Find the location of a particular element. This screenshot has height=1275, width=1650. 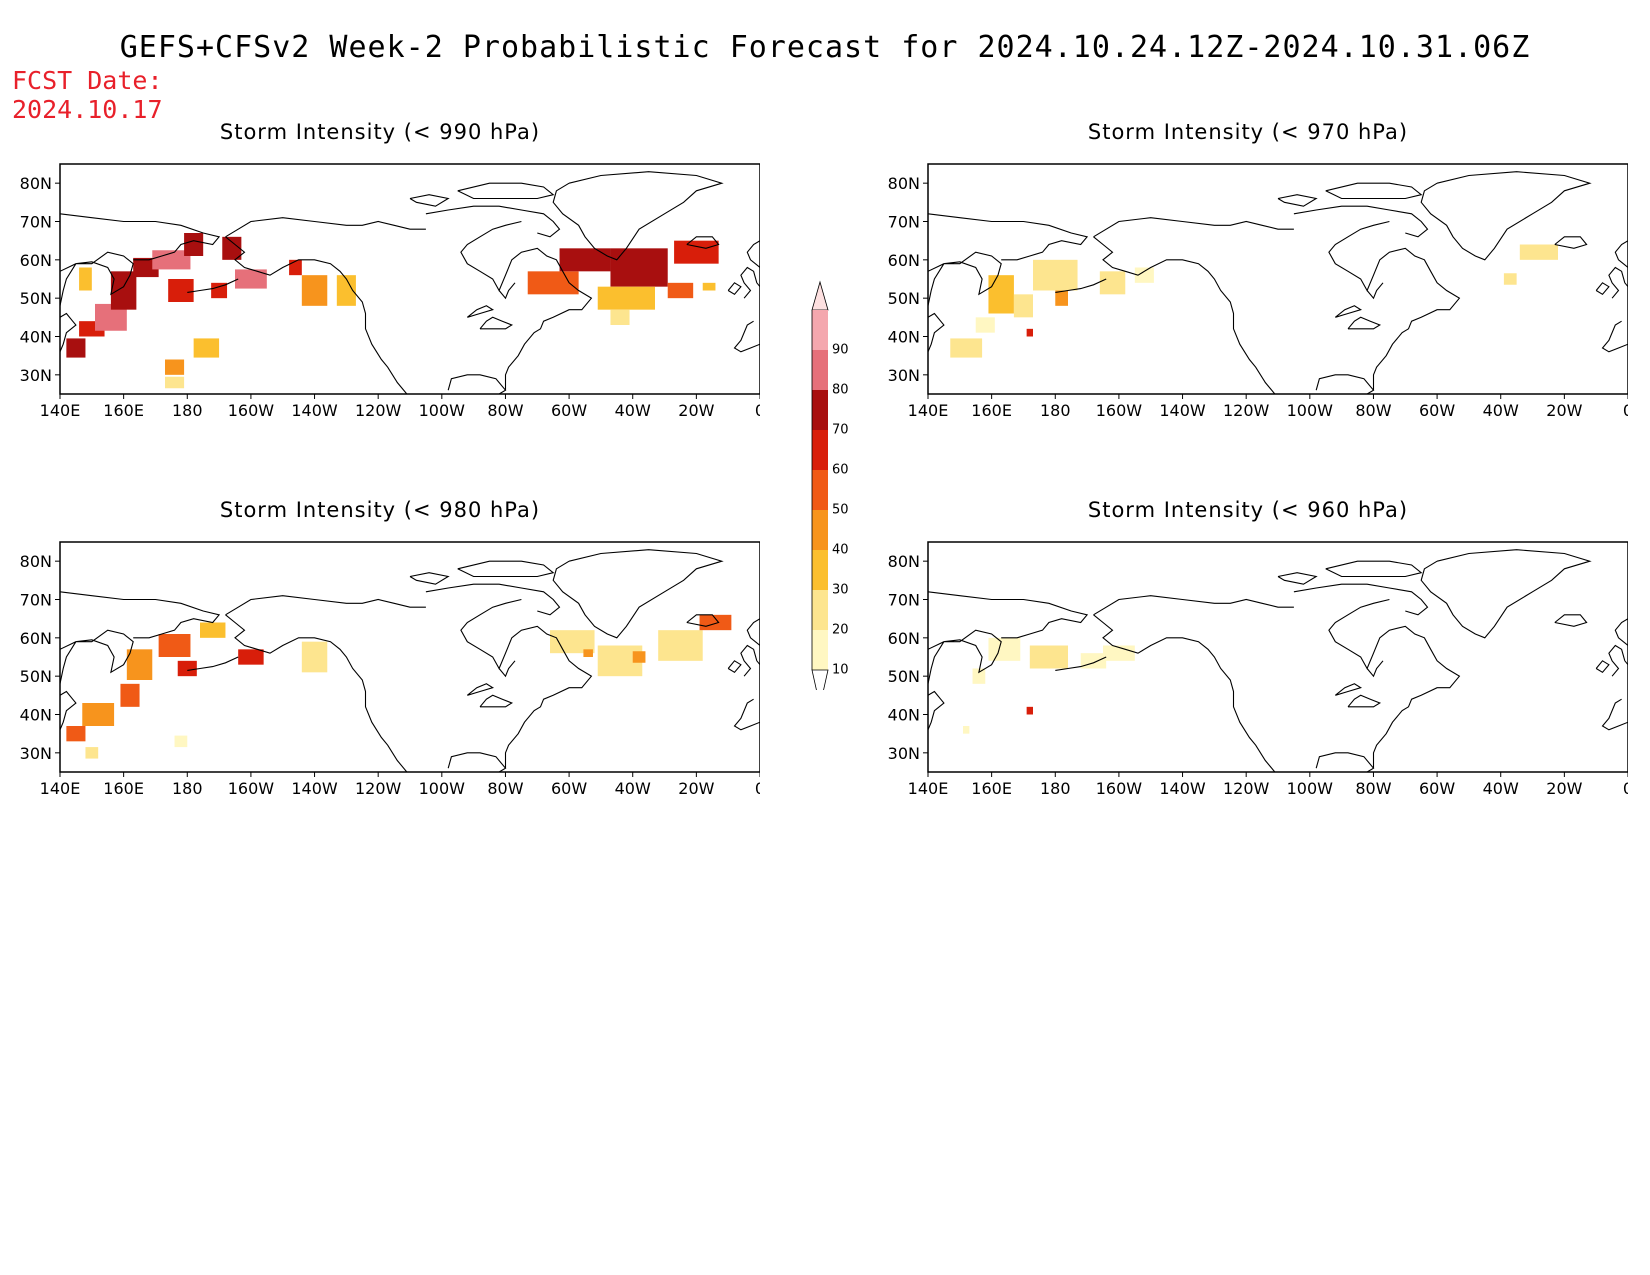

lon-tick-label: 80W is located at coordinates (1373, 788).